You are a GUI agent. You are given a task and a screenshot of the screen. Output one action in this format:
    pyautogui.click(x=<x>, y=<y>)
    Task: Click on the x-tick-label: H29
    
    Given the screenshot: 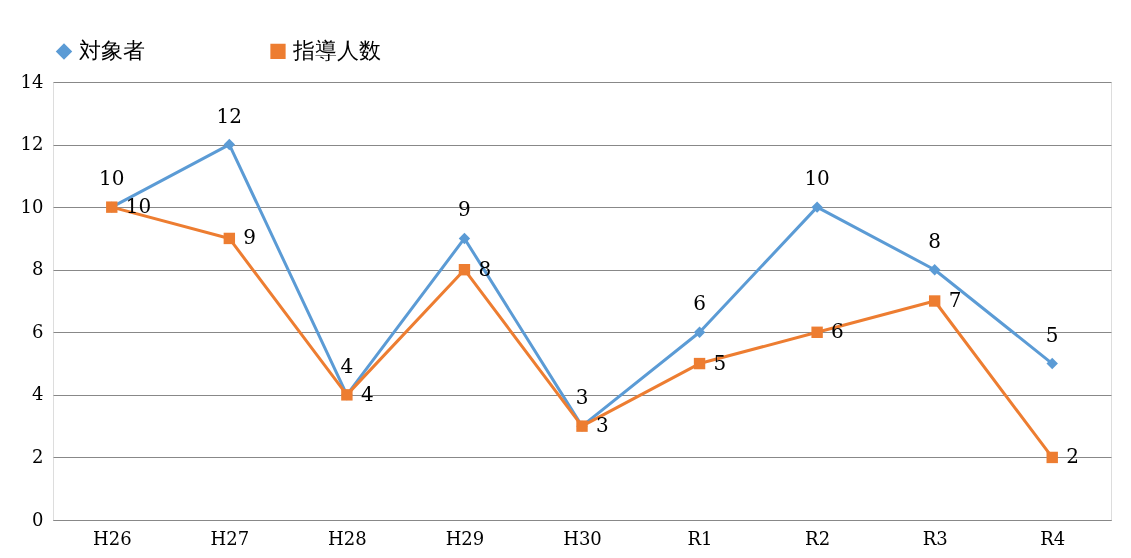 What is the action you would take?
    pyautogui.click(x=465, y=538)
    